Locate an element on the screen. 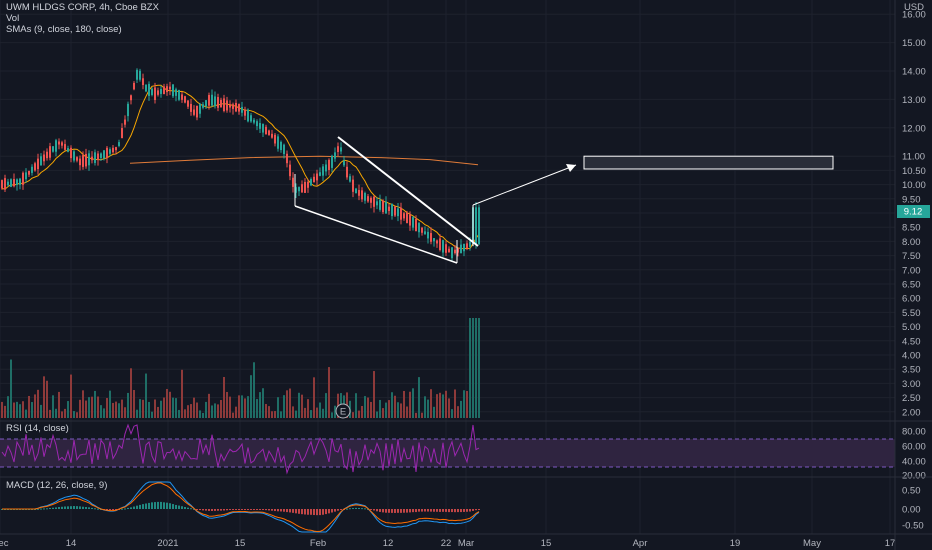 This screenshot has height=550, width=932. macd-legend: MACD (12, 26, close, 9) is located at coordinates (57, 485).